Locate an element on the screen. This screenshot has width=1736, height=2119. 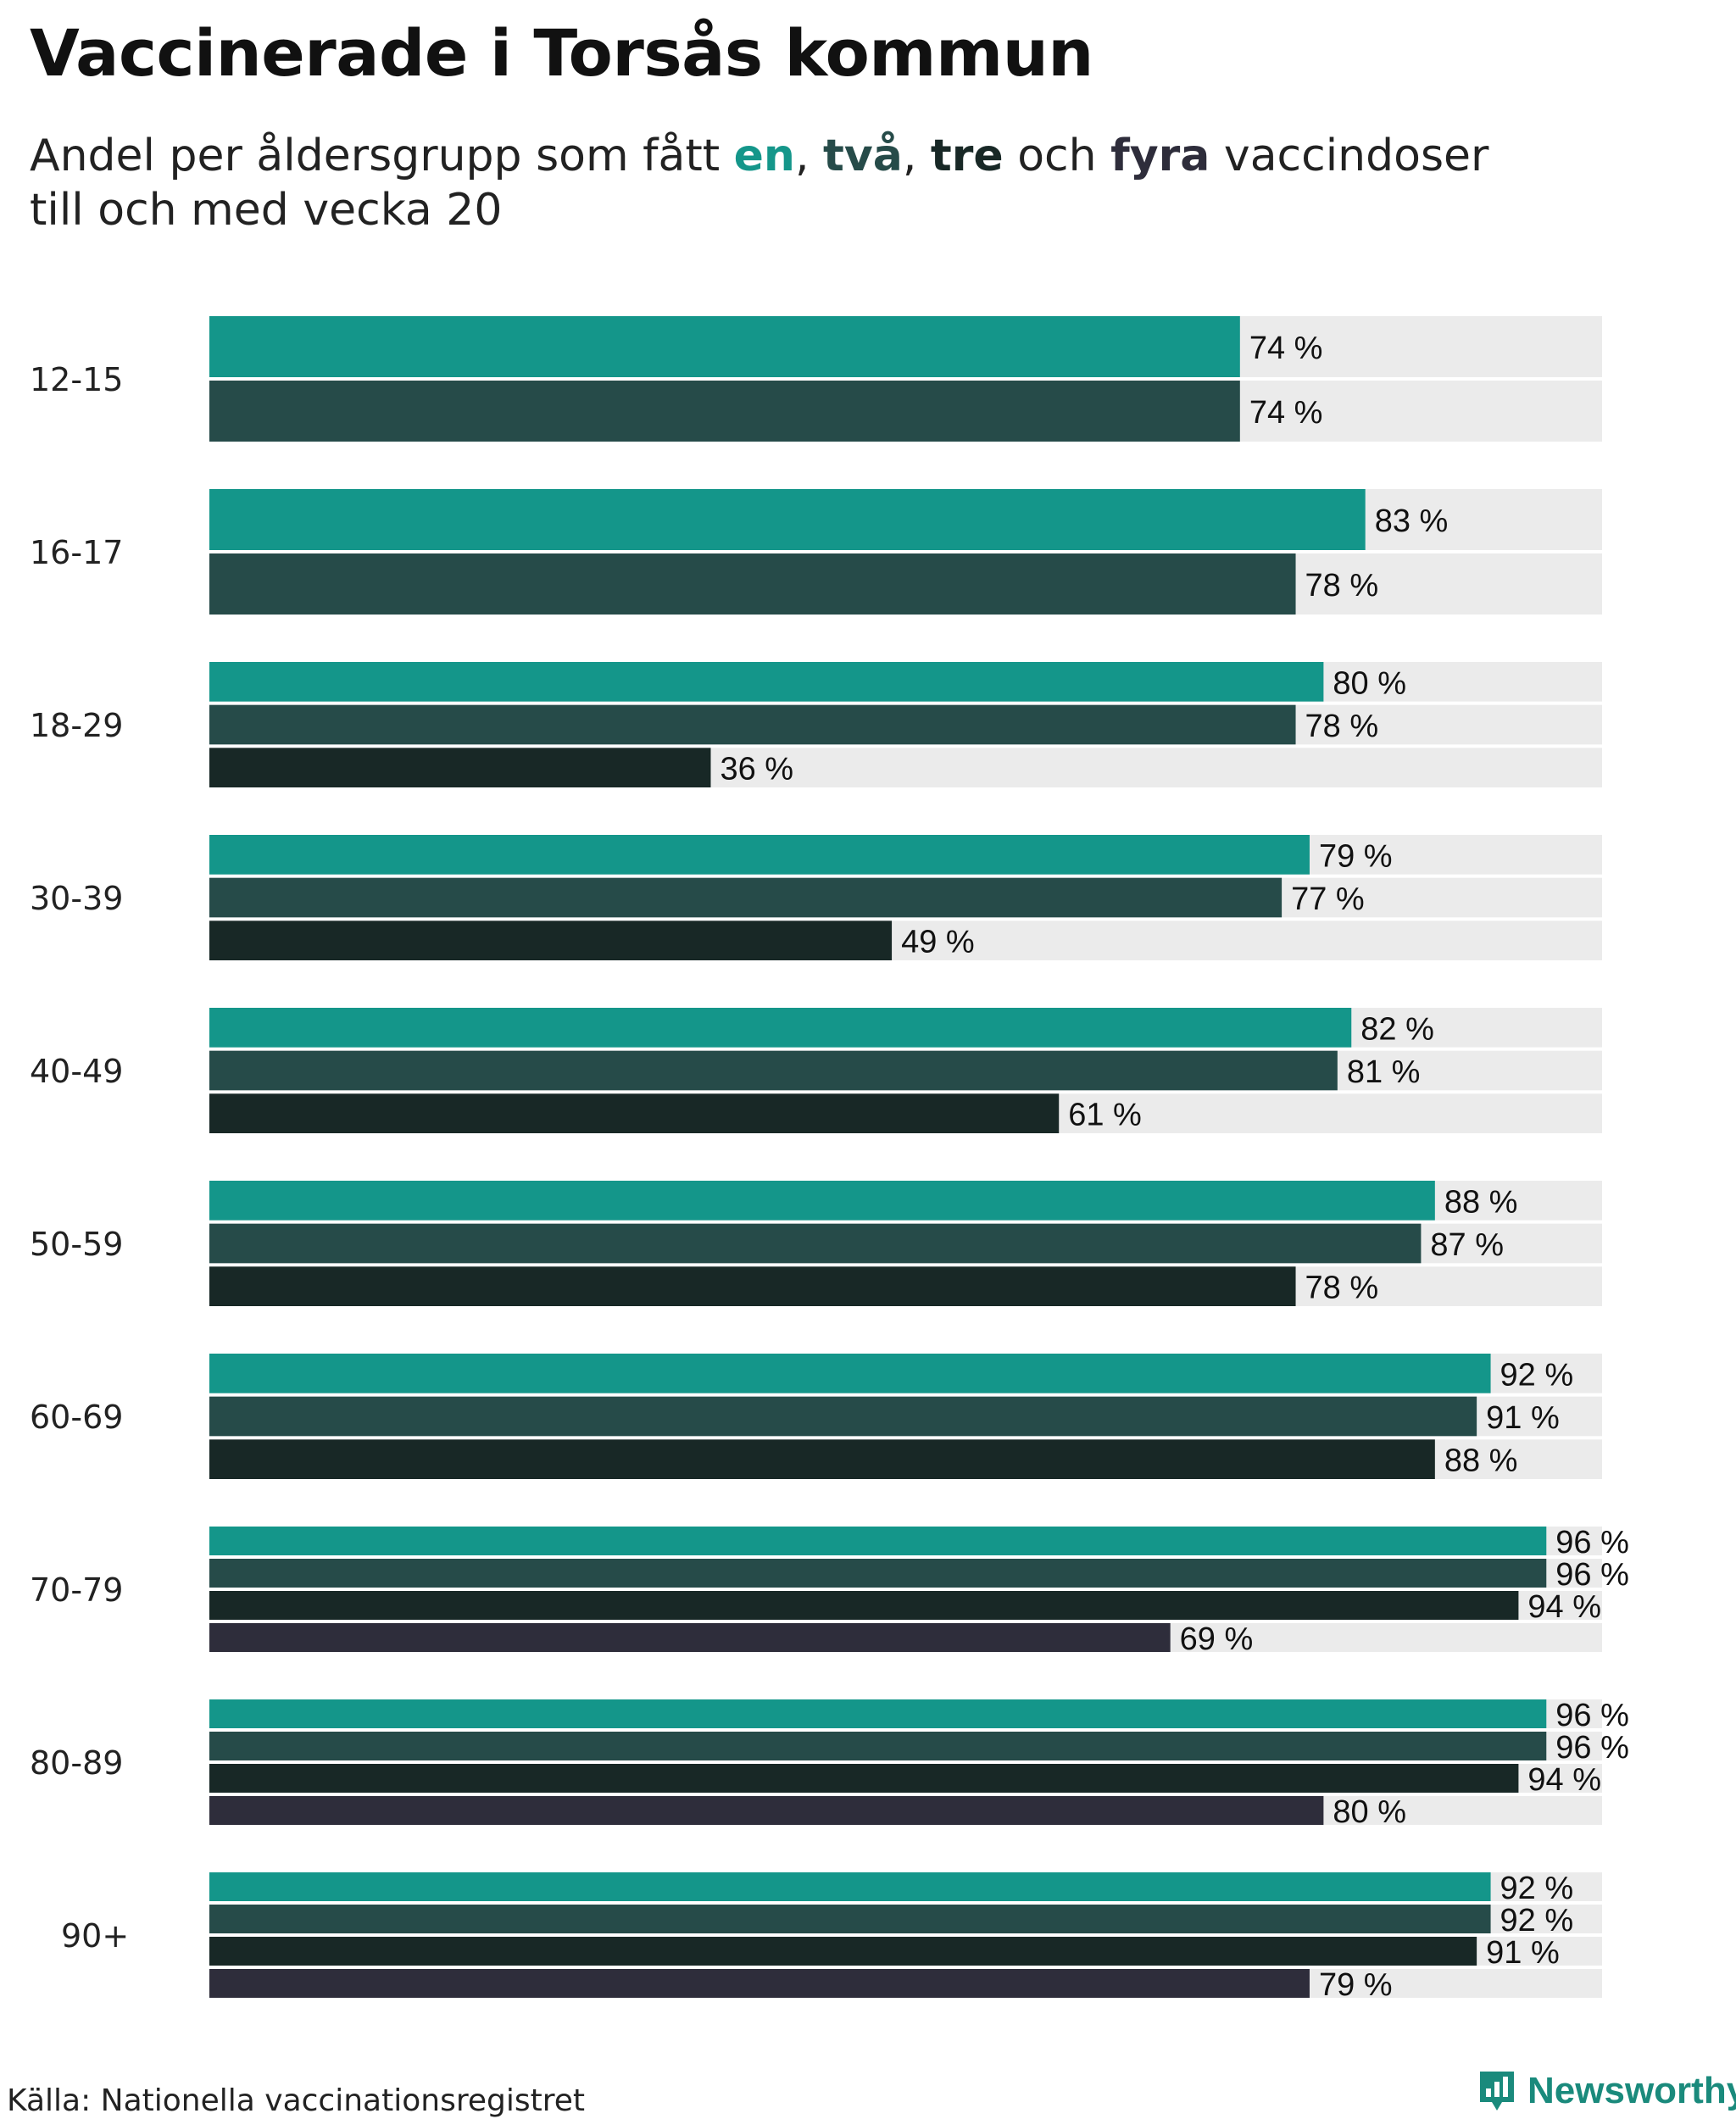
source-note: Källa: Nationella vaccinationsregistret is located at coordinates (296, 2100).